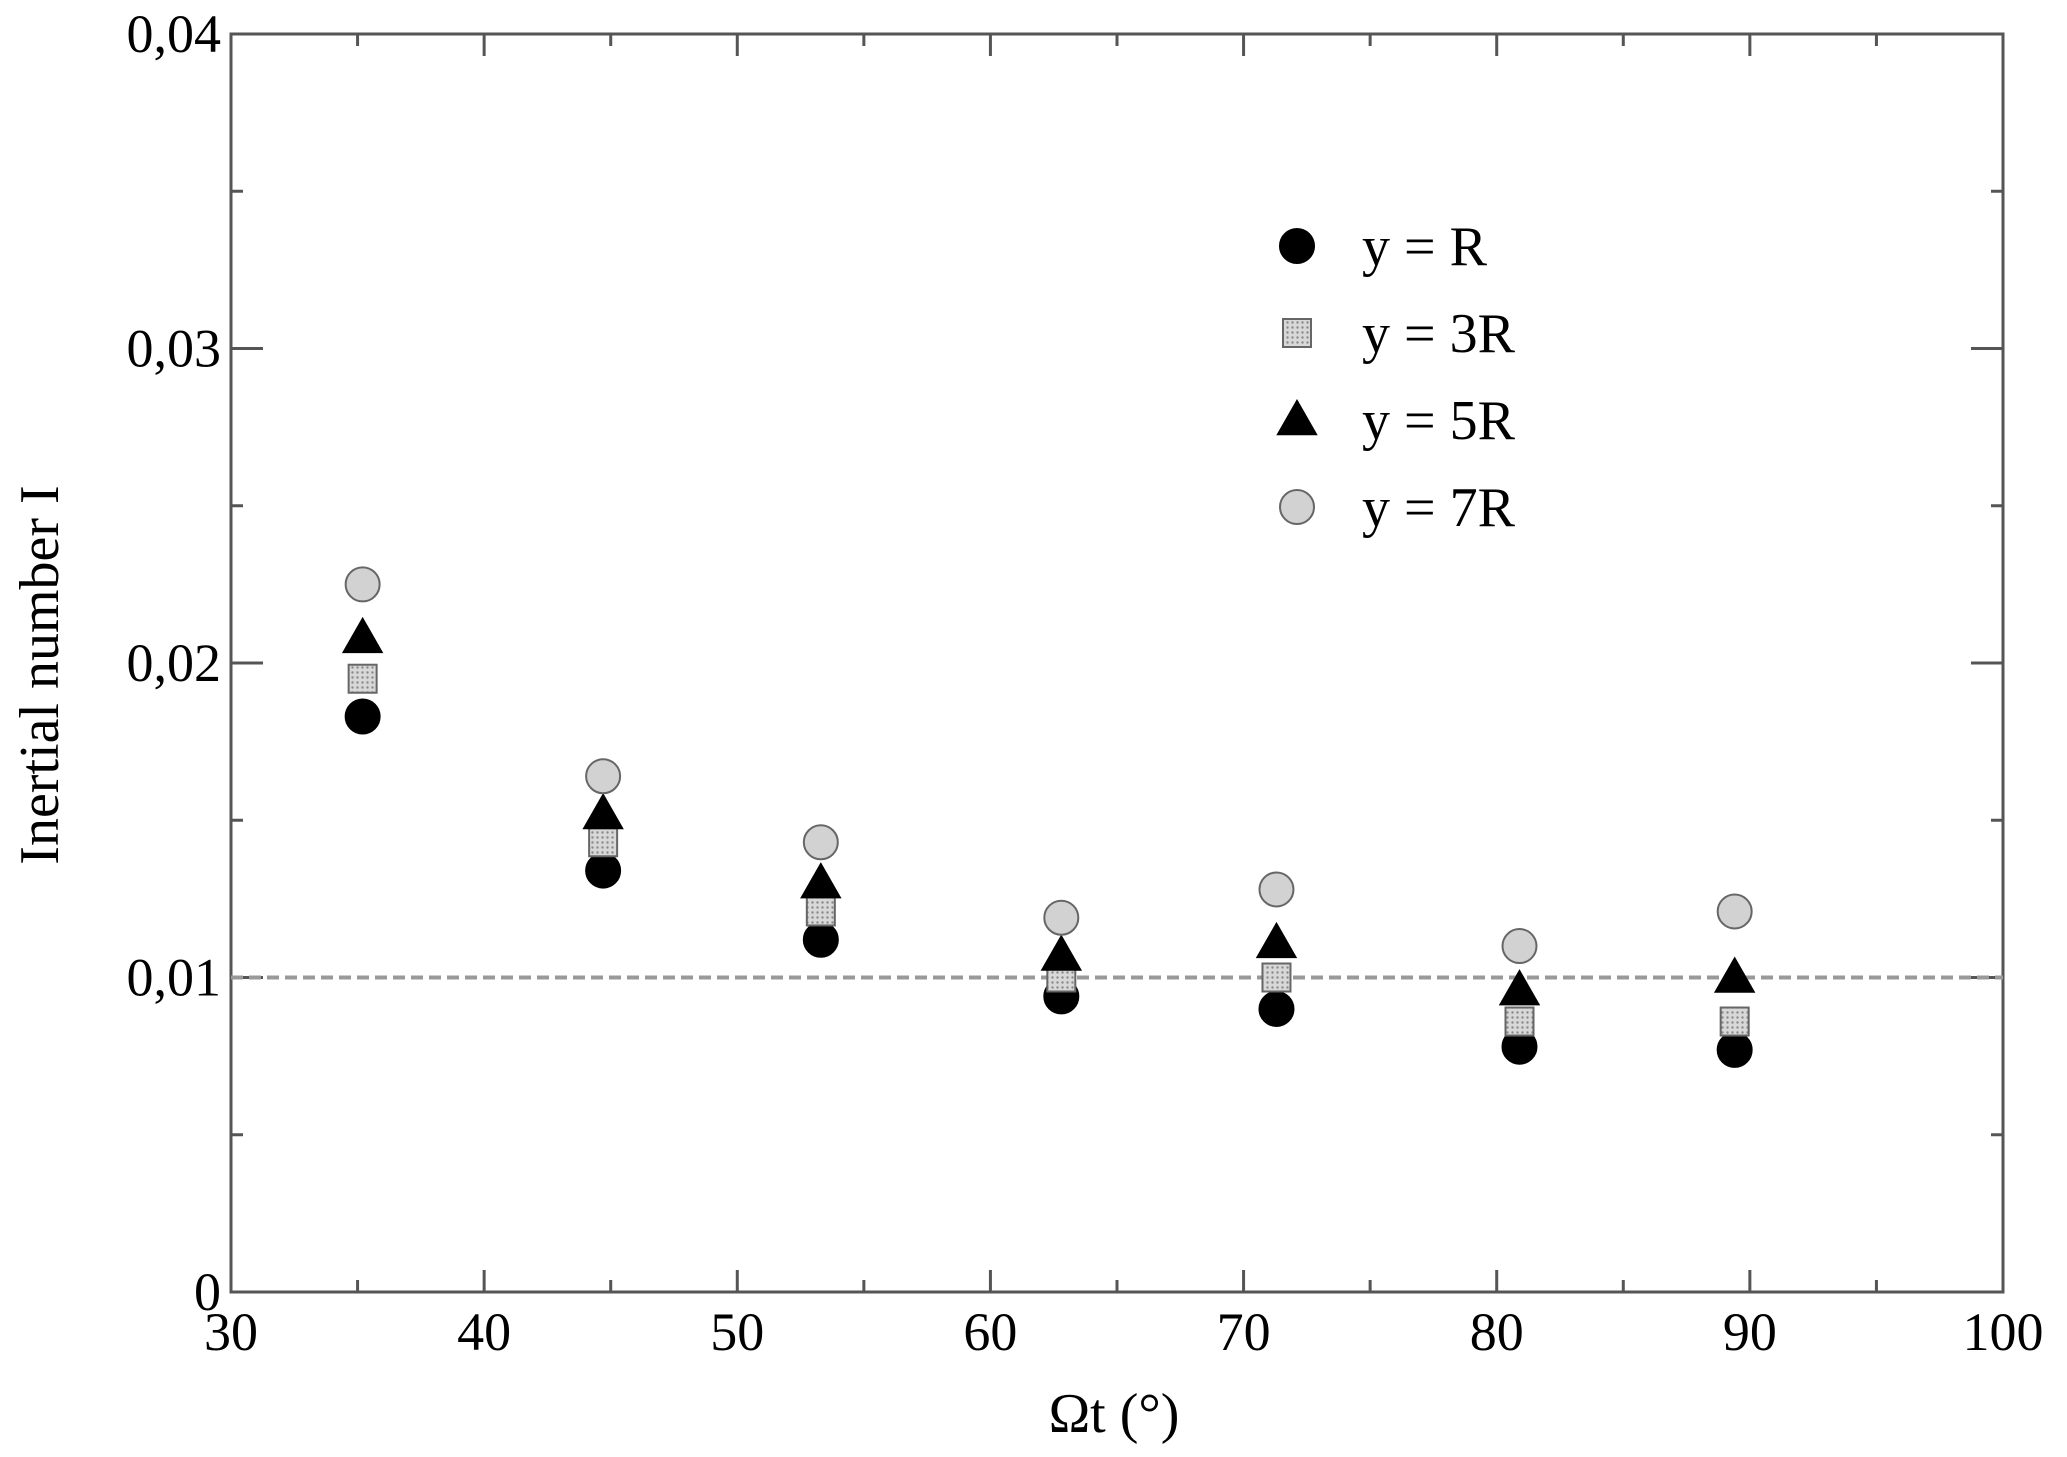 This screenshot has width=2067, height=1457. What do you see at coordinates (484, 1332) in the screenshot?
I see `x-tick-label: 40` at bounding box center [484, 1332].